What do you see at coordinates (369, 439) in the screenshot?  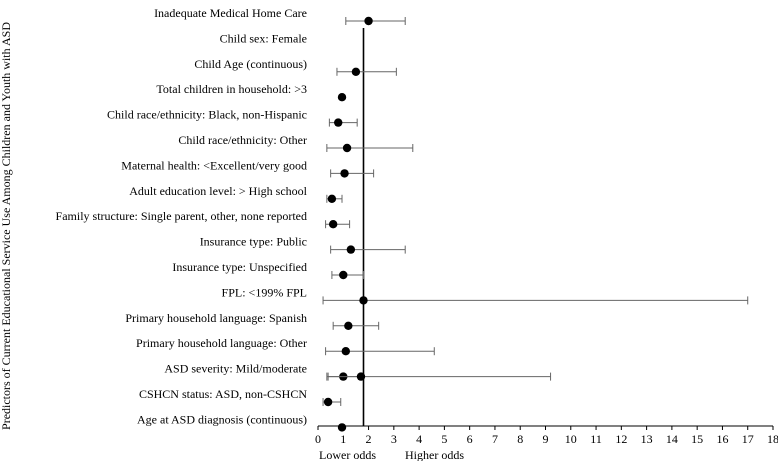 I see `x-tick-label: 2` at bounding box center [369, 439].